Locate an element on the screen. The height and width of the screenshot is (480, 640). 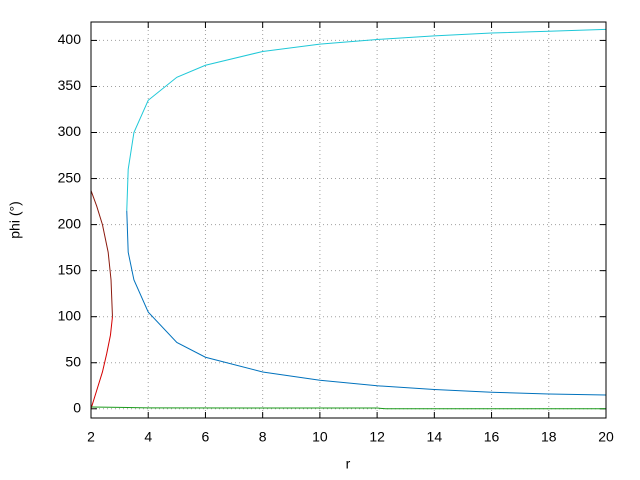
y-tick-label: 0 is located at coordinates (77, 407).